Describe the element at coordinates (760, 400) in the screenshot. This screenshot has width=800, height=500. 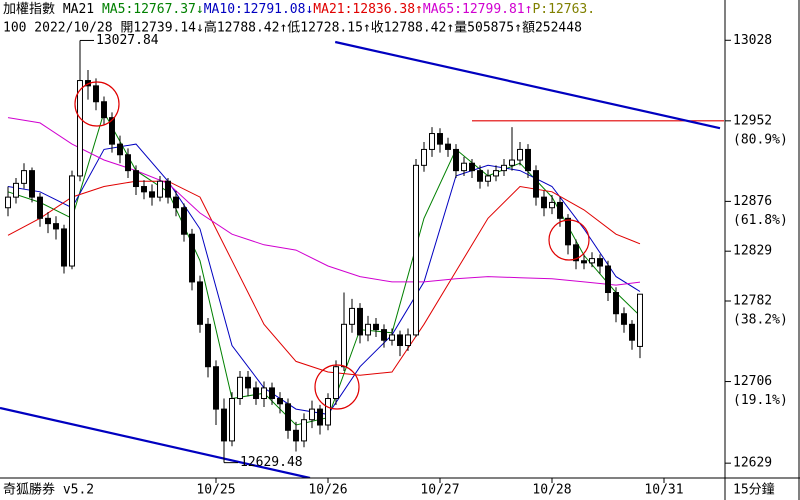
I see `y-tick-note: (19.1%)` at that location.